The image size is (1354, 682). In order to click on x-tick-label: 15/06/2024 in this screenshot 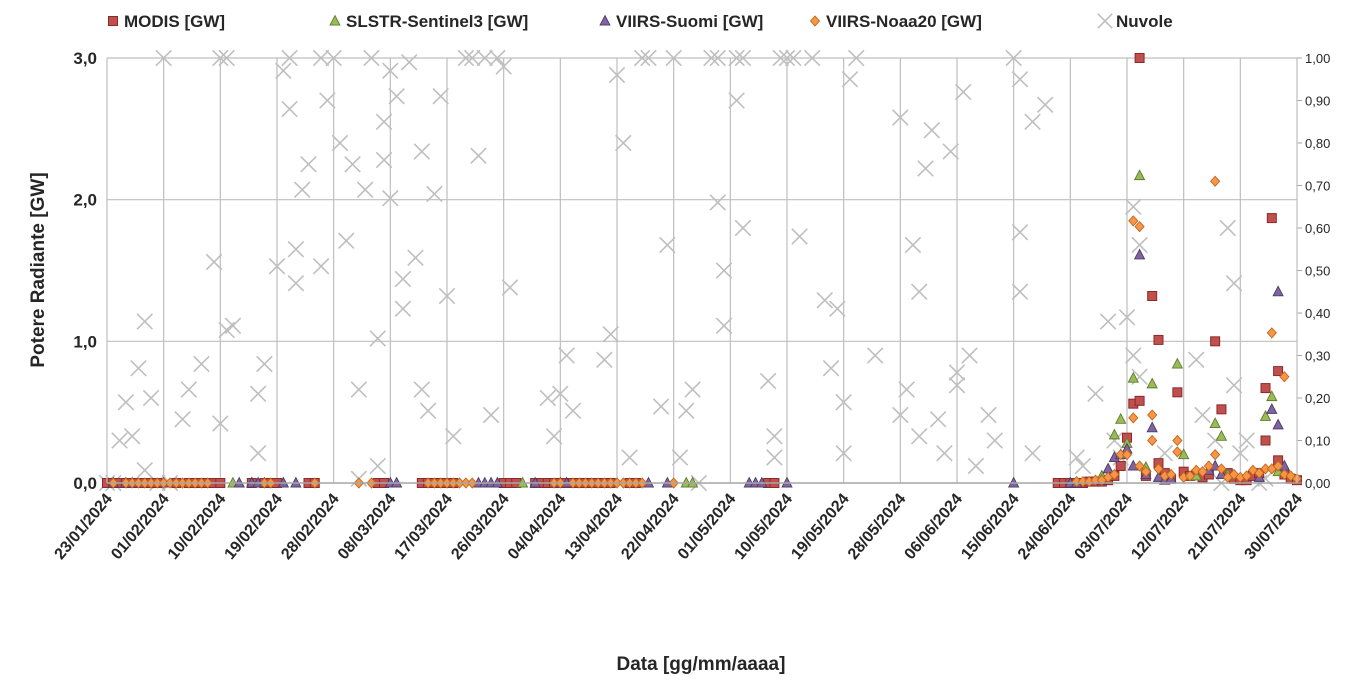, I will do `click(990, 527)`.